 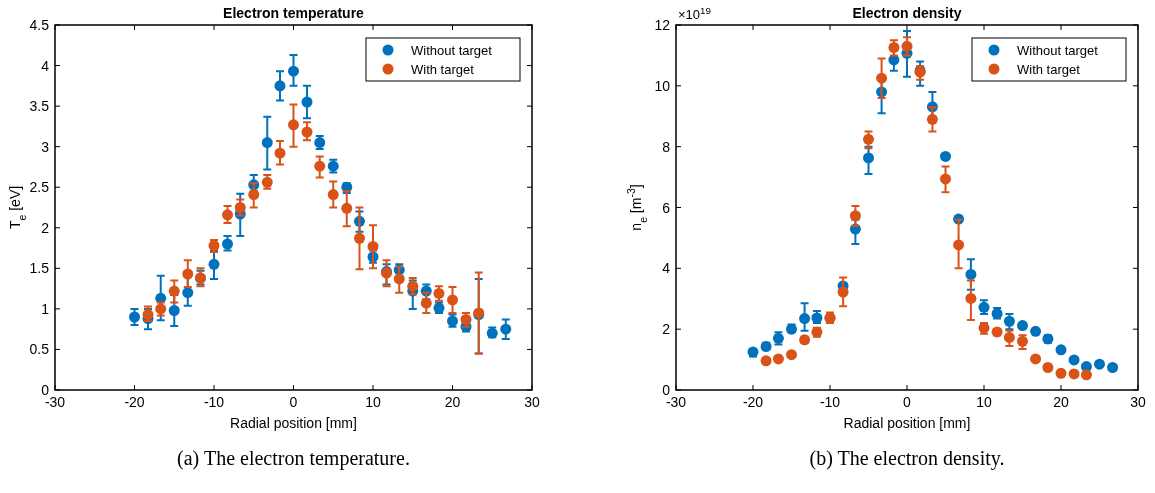 I want to click on y-tick-label: 12, so click(x=662, y=25).